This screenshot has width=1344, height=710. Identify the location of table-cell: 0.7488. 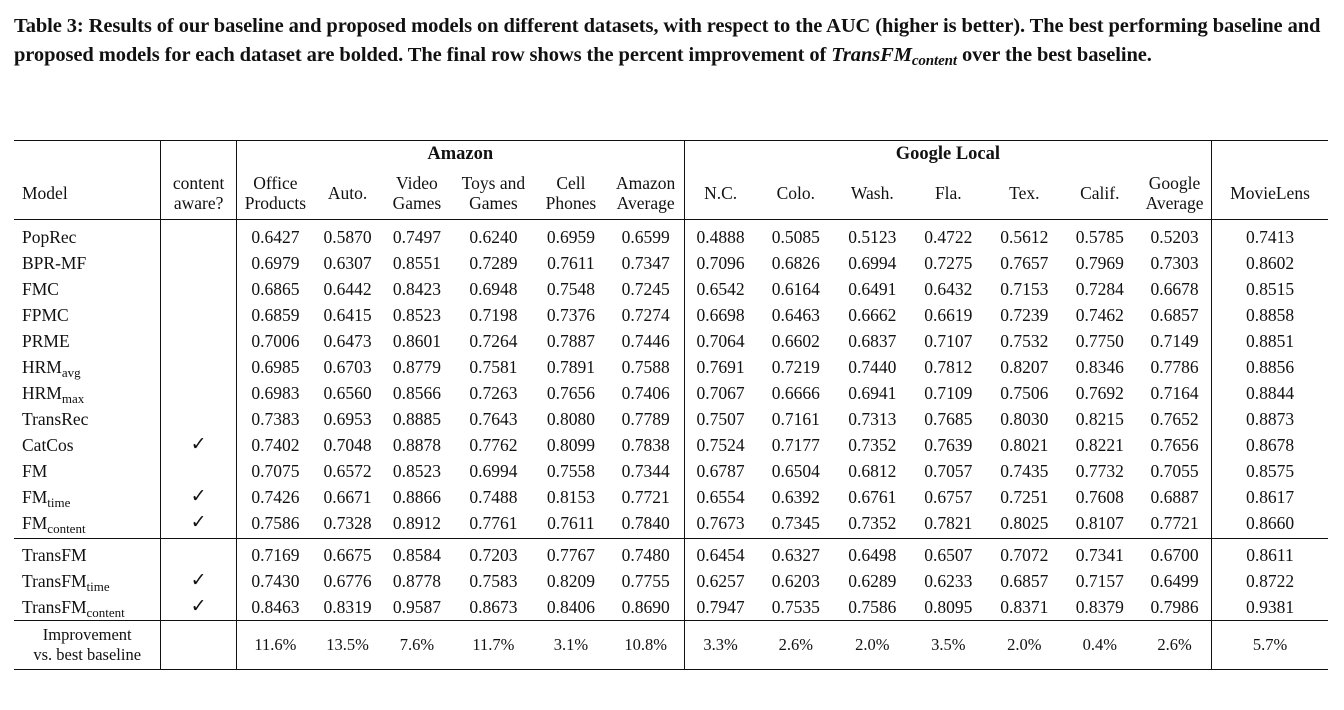
(493, 497).